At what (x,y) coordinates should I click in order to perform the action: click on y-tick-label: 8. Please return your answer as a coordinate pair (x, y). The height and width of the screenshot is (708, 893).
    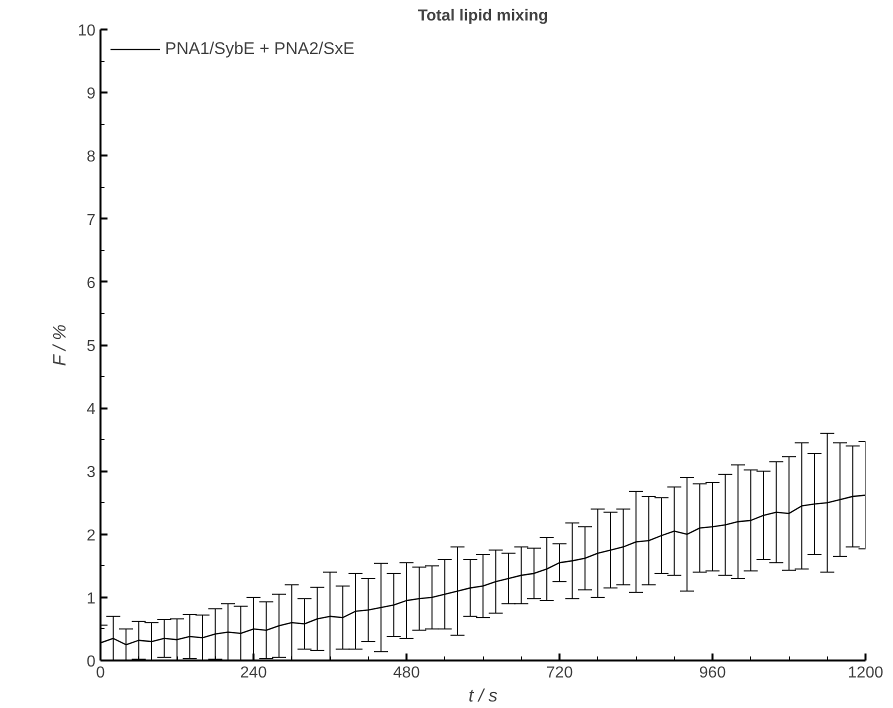
    Looking at the image, I should click on (91, 157).